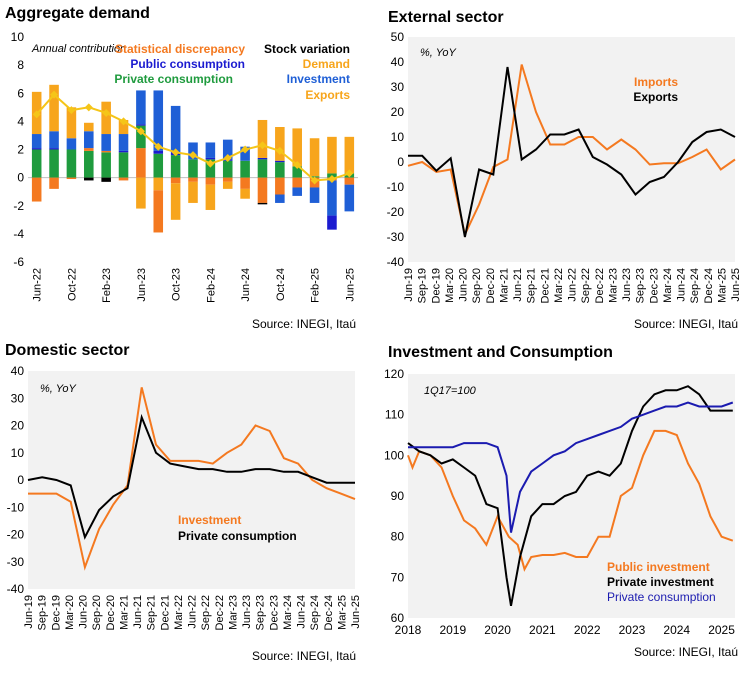  What do you see at coordinates (20, 121) in the screenshot?
I see `p1-ytick-label: 4` at bounding box center [20, 121].